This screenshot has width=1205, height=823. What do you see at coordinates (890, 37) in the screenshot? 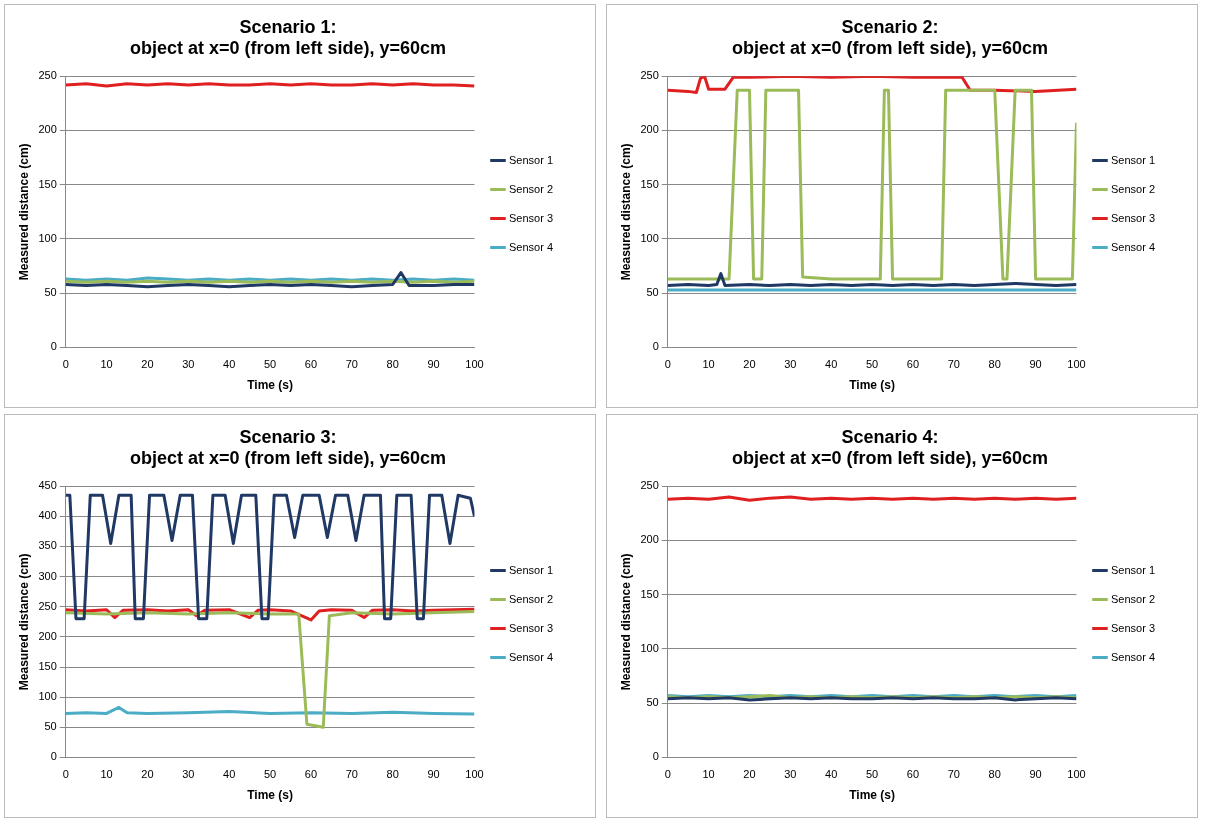
I see `chart-title: Scenario 2: object at x=0 (from left side), y=60cm` at bounding box center [890, 37].